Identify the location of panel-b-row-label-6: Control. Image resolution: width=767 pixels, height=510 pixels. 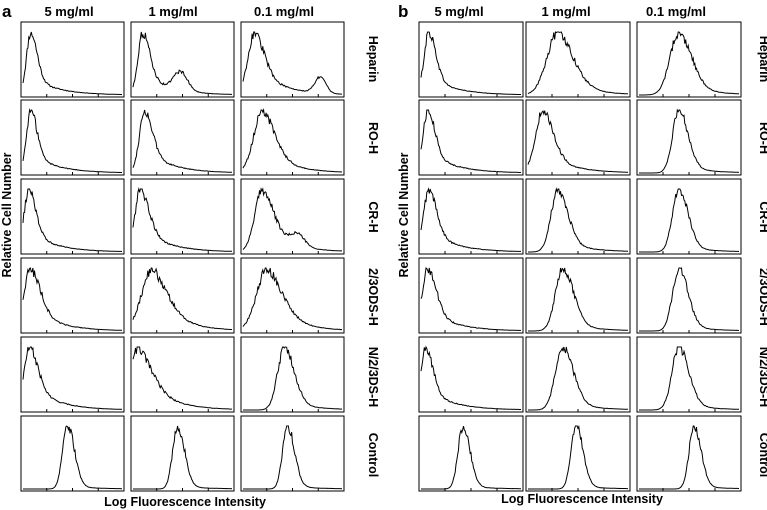
(762, 455).